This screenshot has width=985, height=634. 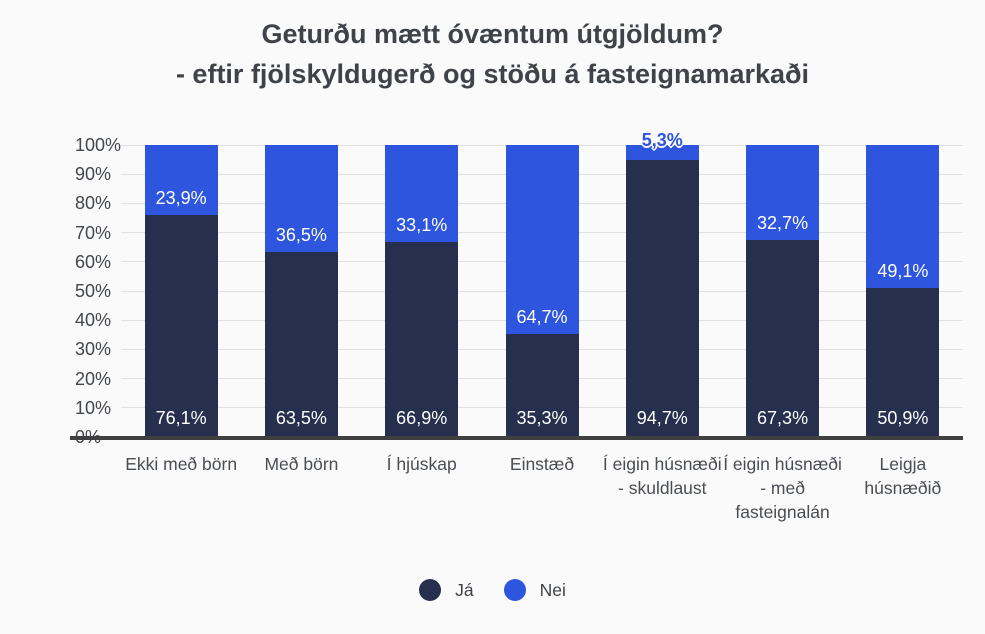 What do you see at coordinates (100, 232) in the screenshot?
I see `y-tick-label-70%: 70%` at bounding box center [100, 232].